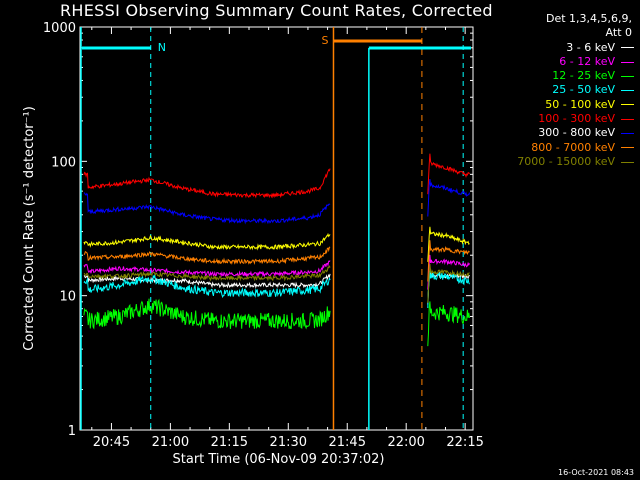  What do you see at coordinates (573, 147) in the screenshot?
I see `legend-label: 800 - 7000 keV` at bounding box center [573, 147].